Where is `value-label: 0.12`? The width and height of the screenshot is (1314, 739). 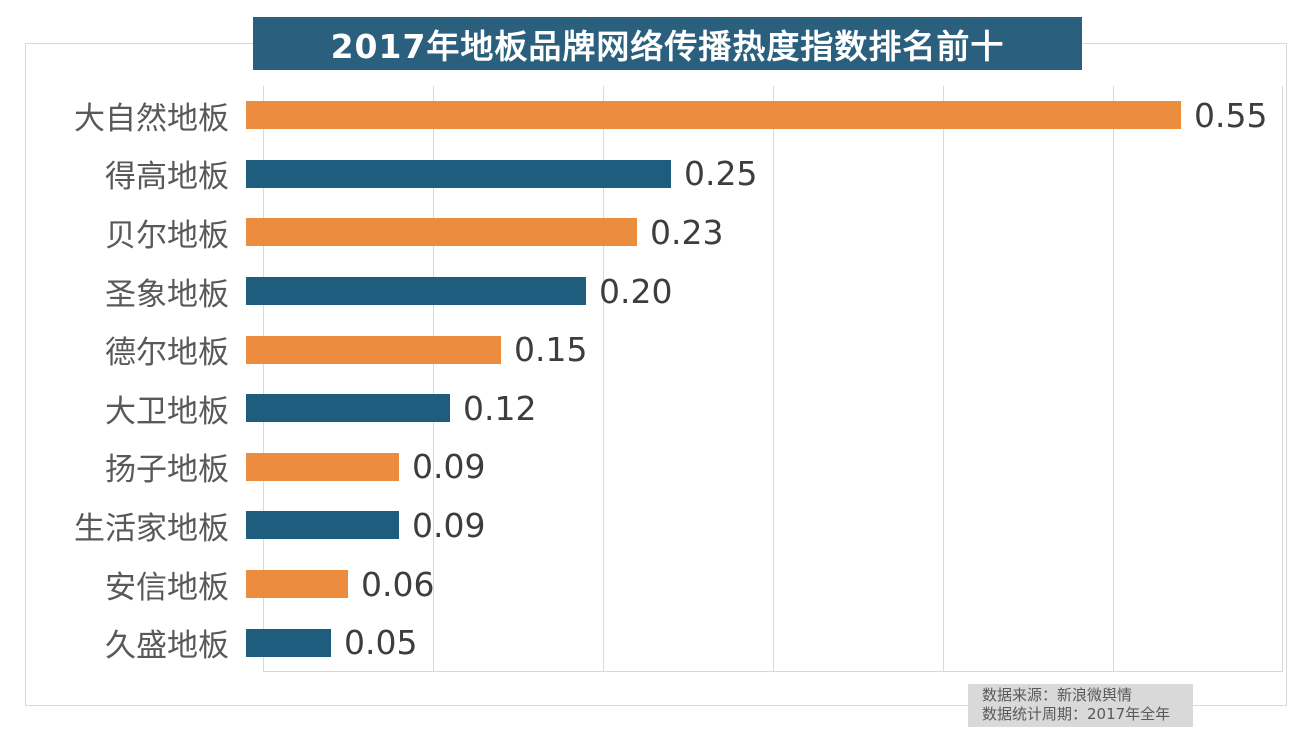
value-label: 0.12 is located at coordinates (500, 408).